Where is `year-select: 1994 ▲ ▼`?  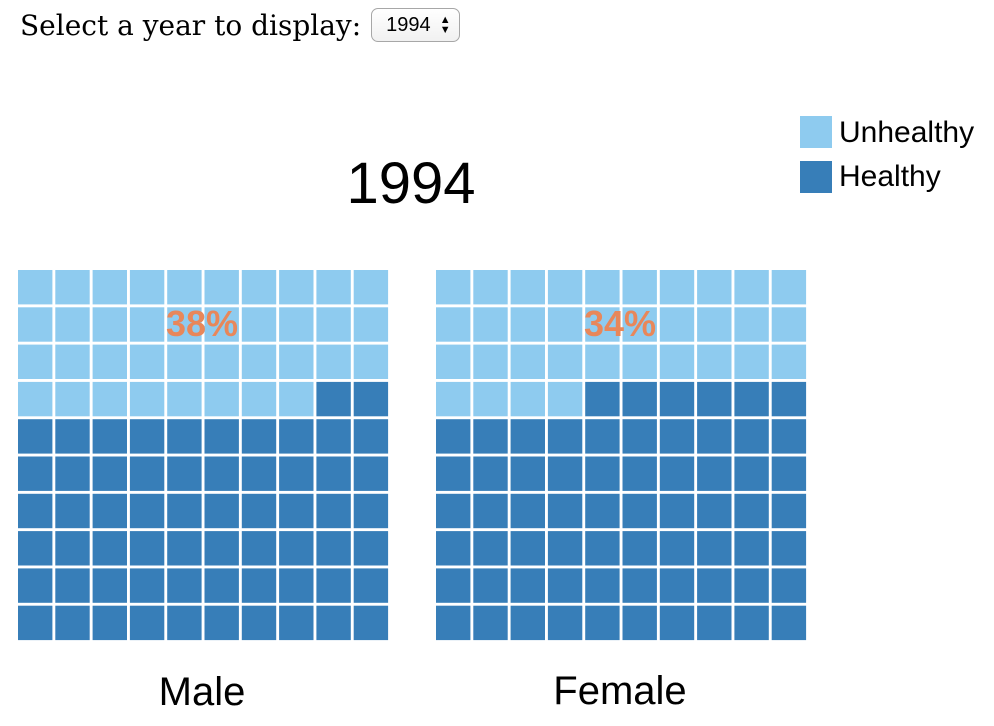
year-select: 1994 ▲ ▼ is located at coordinates (415, 25).